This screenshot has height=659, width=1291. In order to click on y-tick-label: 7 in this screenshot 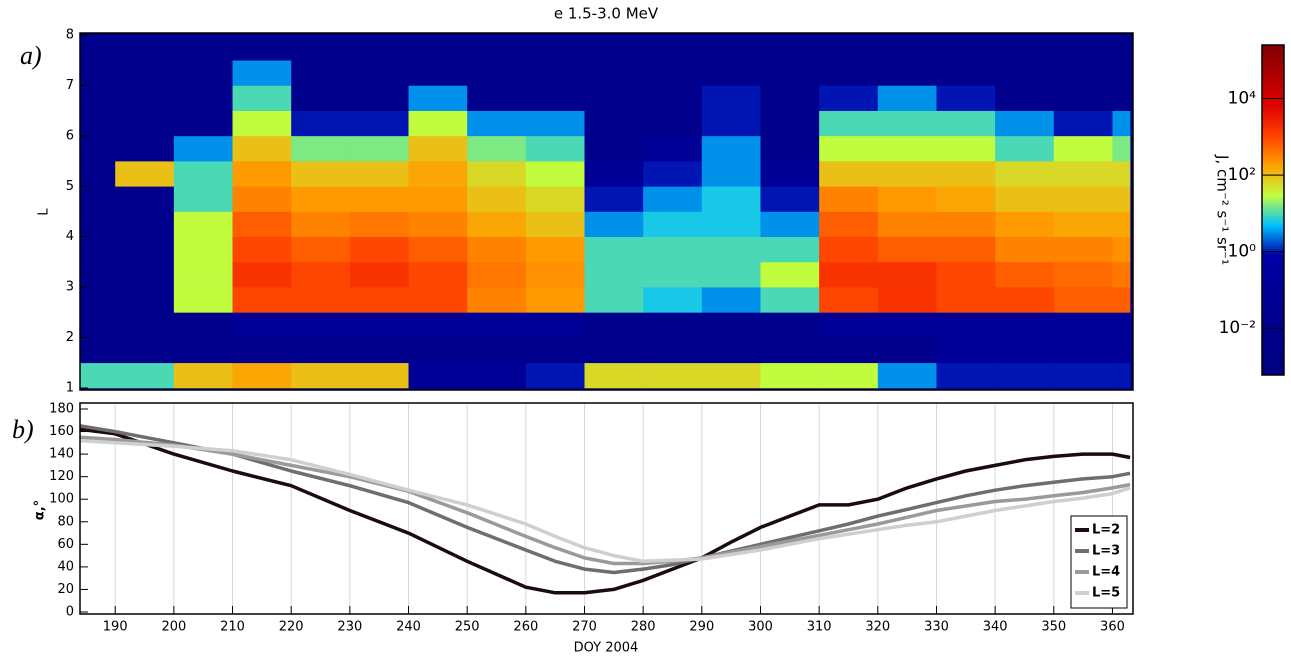, I will do `click(70, 85)`.